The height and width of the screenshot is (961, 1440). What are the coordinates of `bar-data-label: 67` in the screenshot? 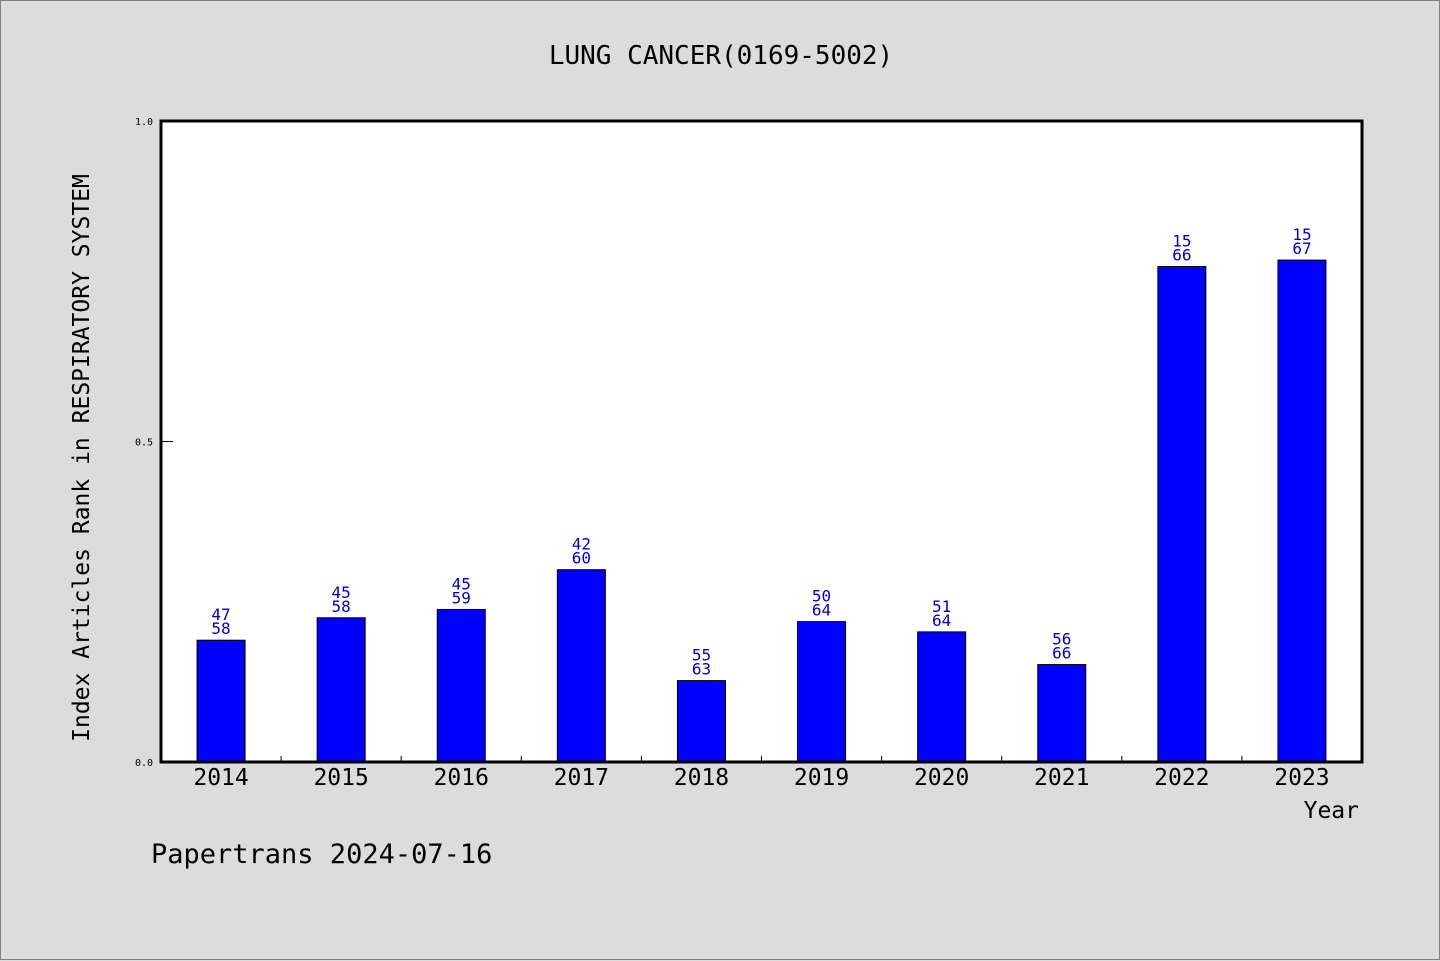 It's located at (1301, 248).